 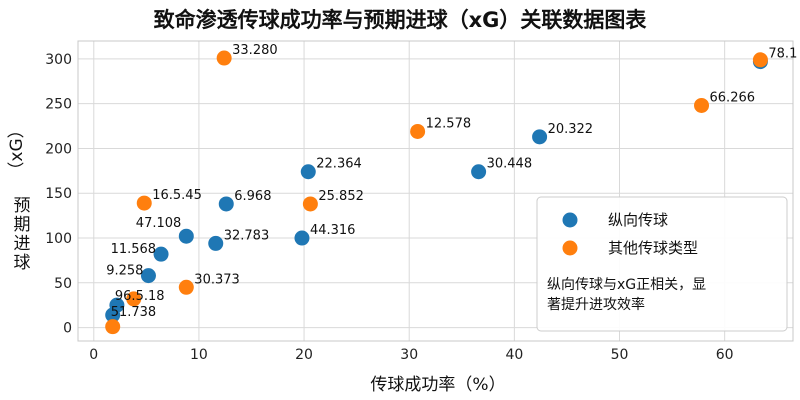 What do you see at coordinates (22, 244) in the screenshot?
I see `y-axis-label-char: 进` at bounding box center [22, 244].